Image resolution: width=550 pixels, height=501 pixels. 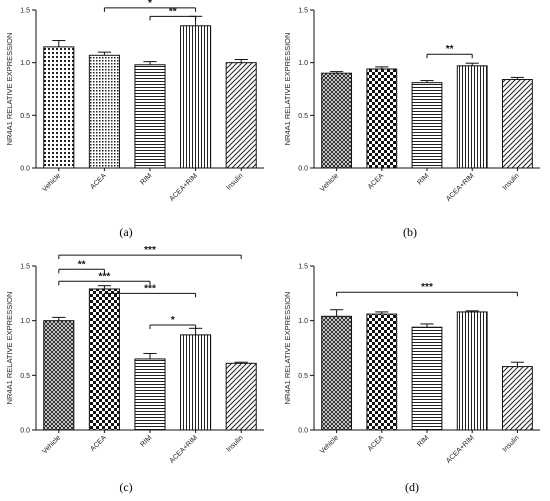 What do you see at coordinates (125, 232) in the screenshot?
I see `panel-label: (a)` at bounding box center [125, 232].